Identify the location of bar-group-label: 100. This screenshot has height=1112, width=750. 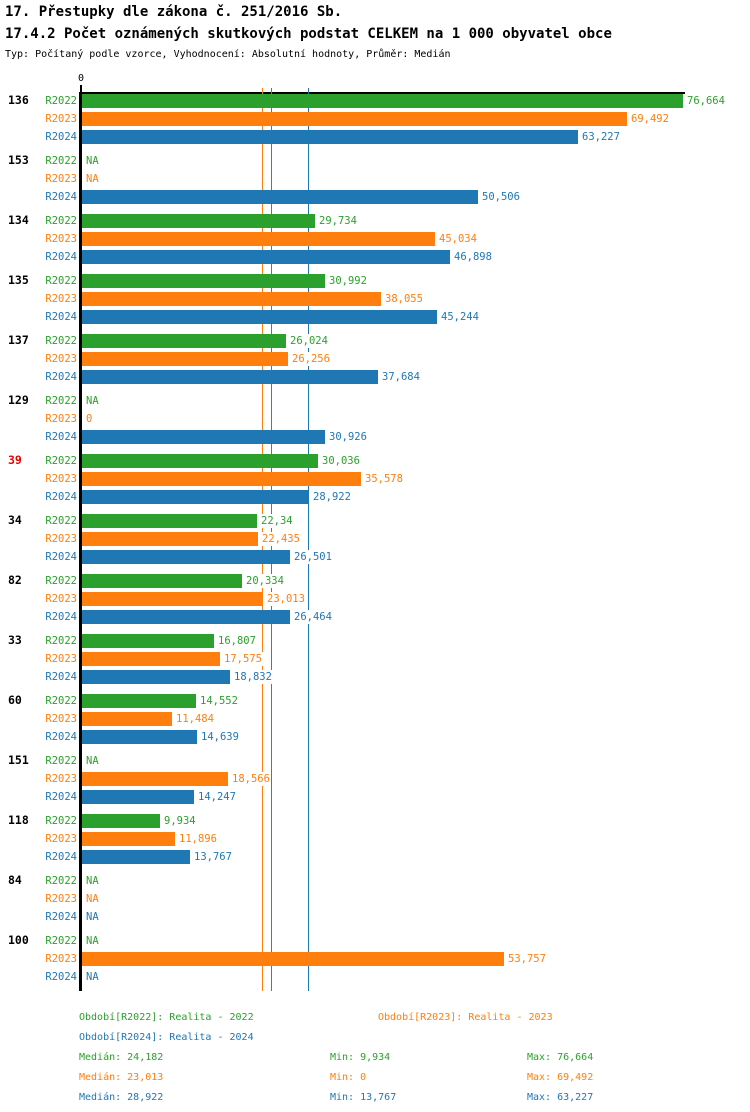
(18, 940).